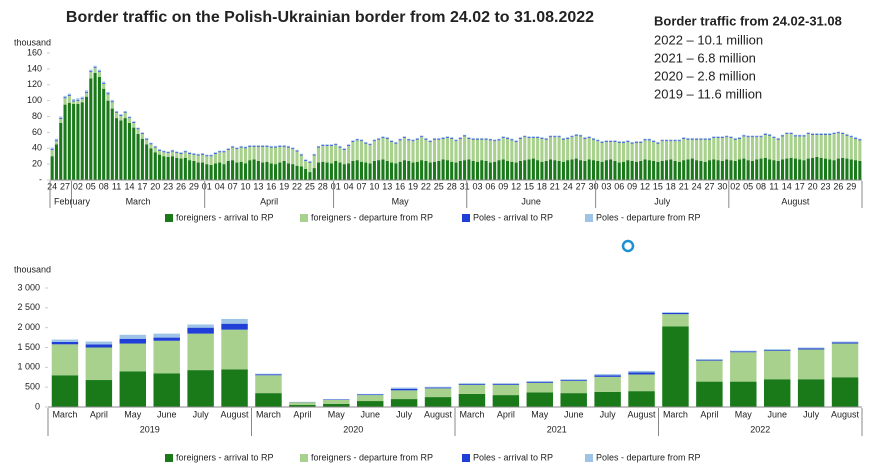 This screenshot has width=869, height=465. I want to click on y-tick-label: 1 000, so click(28, 367).